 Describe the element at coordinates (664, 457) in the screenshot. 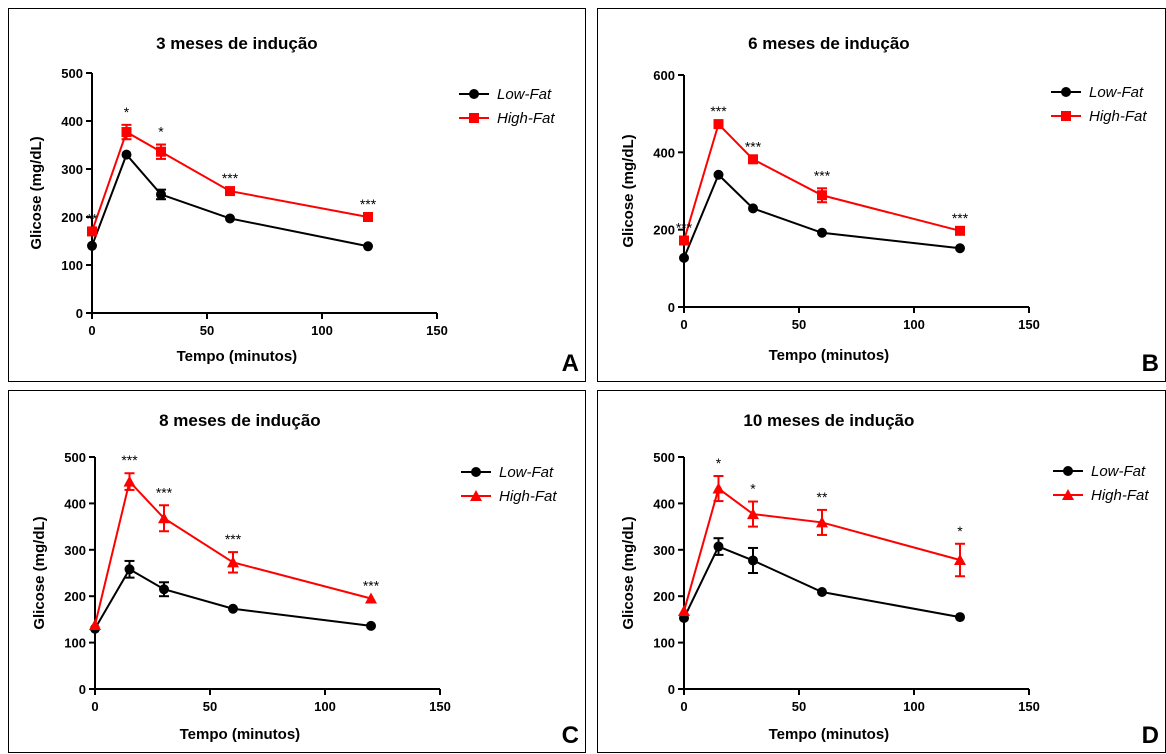

I see `y-tick-label: 500` at that location.